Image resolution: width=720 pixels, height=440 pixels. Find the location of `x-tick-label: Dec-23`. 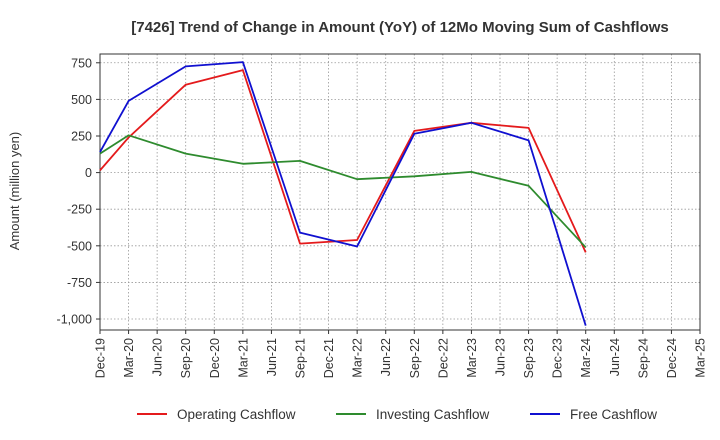

x-tick-label: Dec-23 is located at coordinates (558, 358).